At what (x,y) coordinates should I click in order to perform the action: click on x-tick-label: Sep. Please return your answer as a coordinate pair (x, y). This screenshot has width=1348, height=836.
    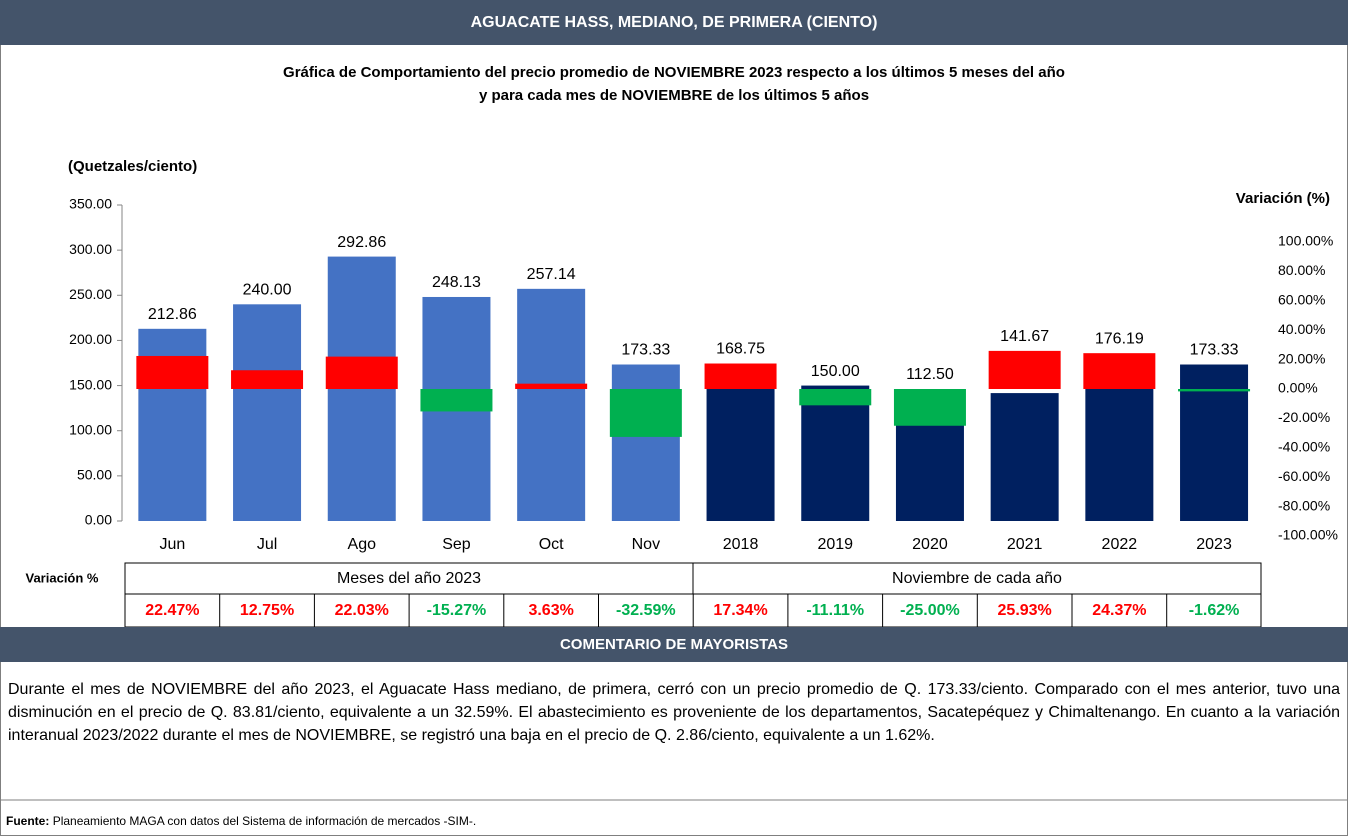
    Looking at the image, I should click on (456, 544).